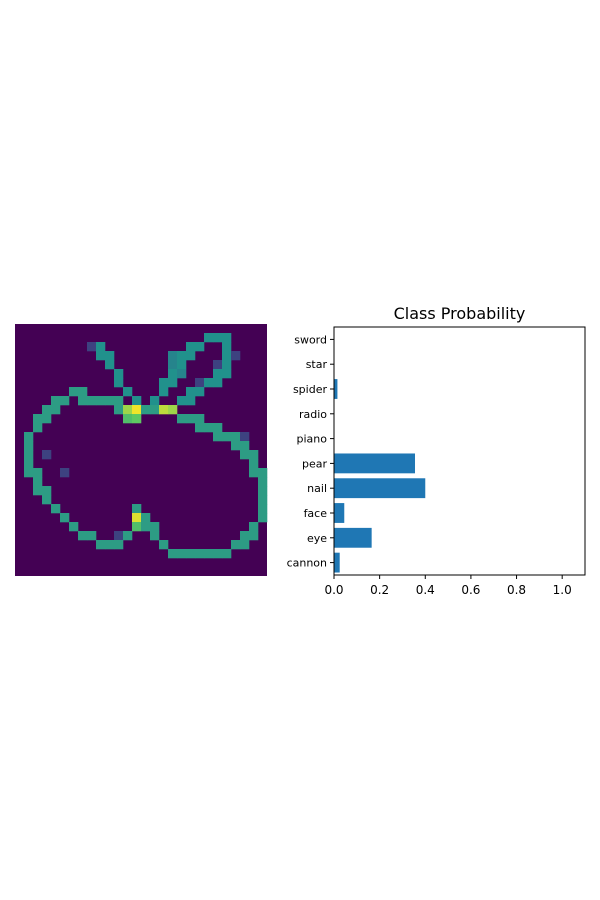  I want to click on x-tick-label-3: 0.6, so click(470, 590).